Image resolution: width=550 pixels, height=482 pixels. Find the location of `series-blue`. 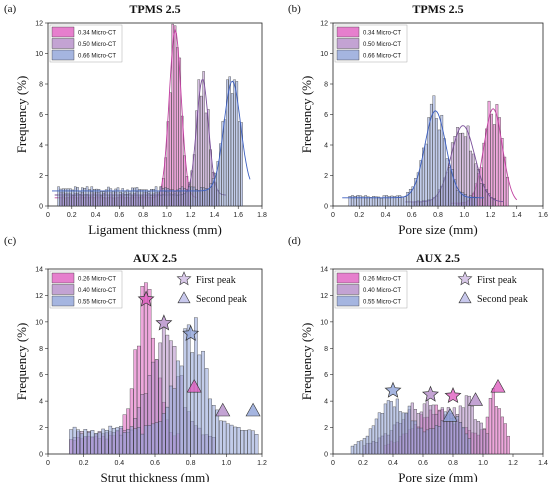

series-blue is located at coordinates (151, 141).